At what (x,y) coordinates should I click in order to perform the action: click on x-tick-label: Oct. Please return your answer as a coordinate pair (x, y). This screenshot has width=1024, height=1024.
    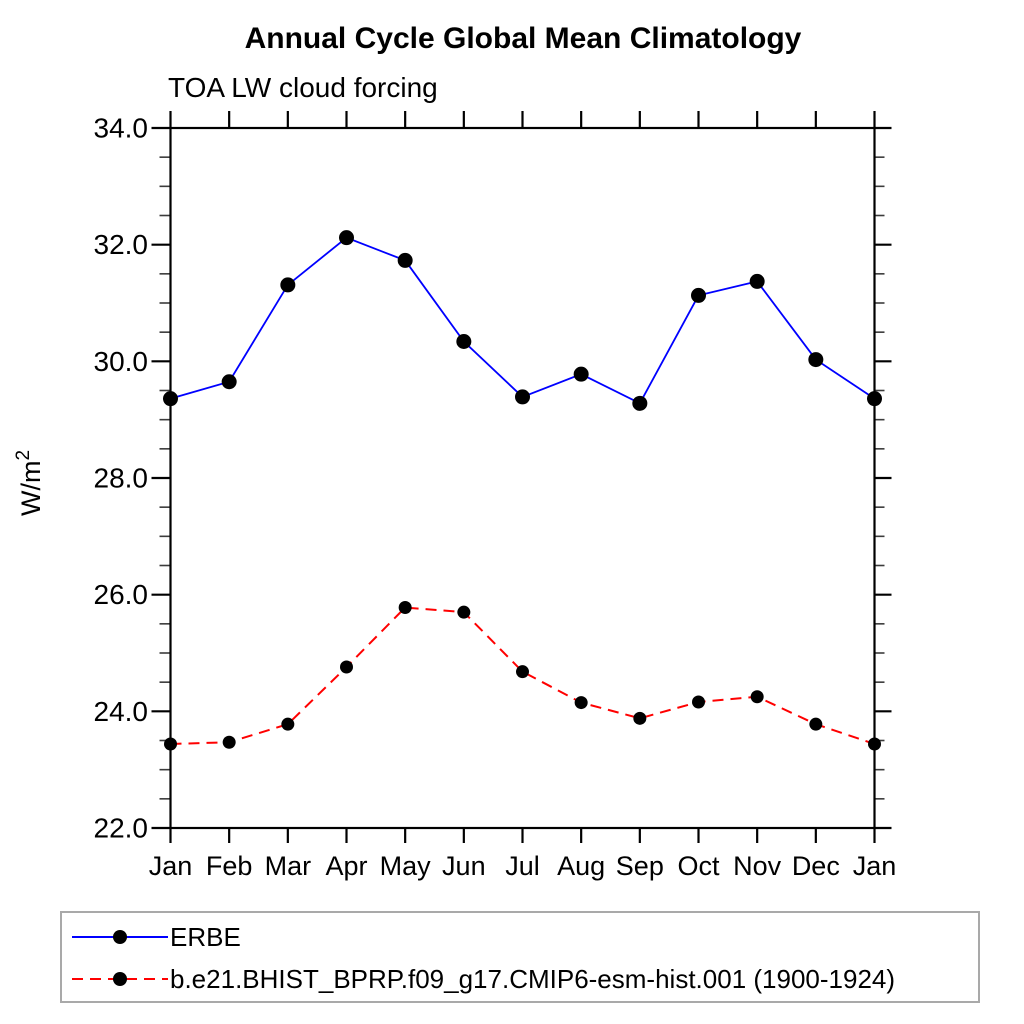
    Looking at the image, I should click on (698, 866).